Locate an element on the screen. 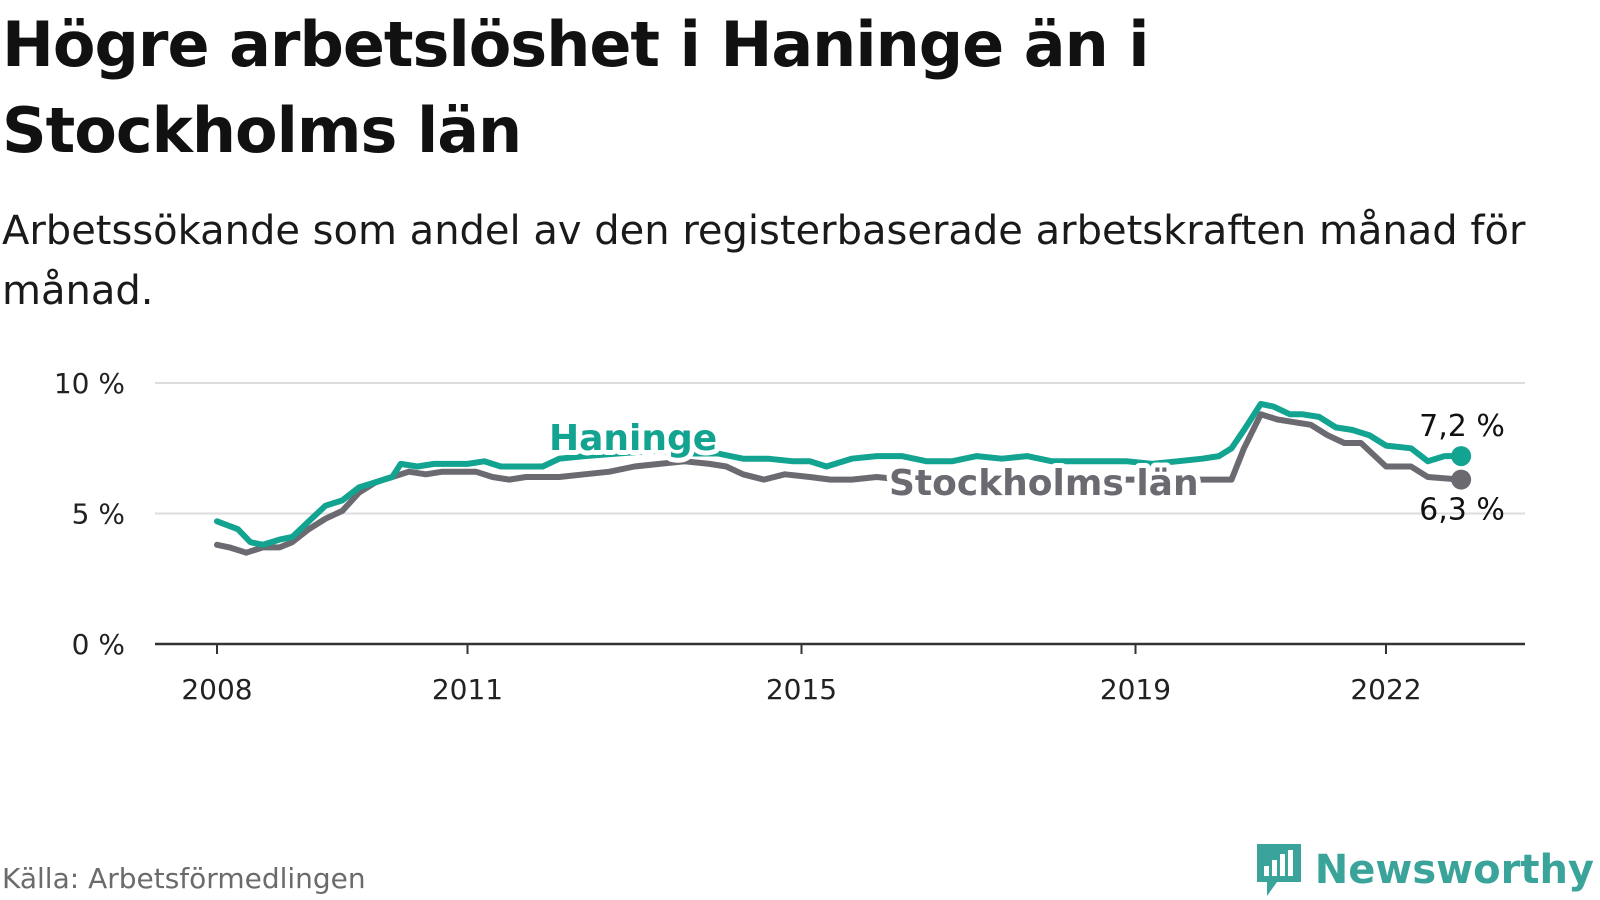  end-label-stockholm: 6,3 % is located at coordinates (1462, 510).